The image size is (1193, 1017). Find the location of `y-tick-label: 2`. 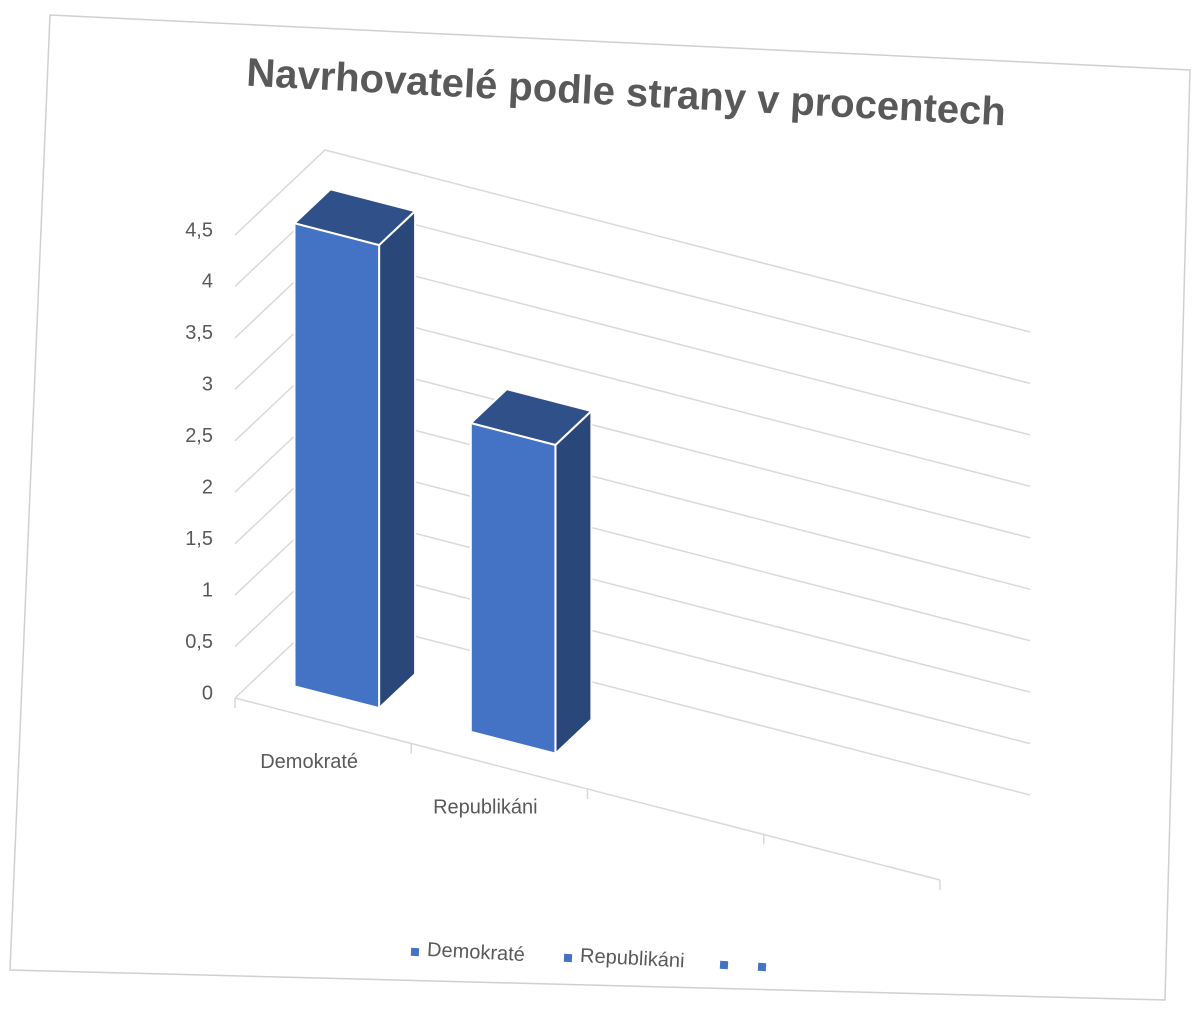

y-tick-label: 2 is located at coordinates (207, 488).